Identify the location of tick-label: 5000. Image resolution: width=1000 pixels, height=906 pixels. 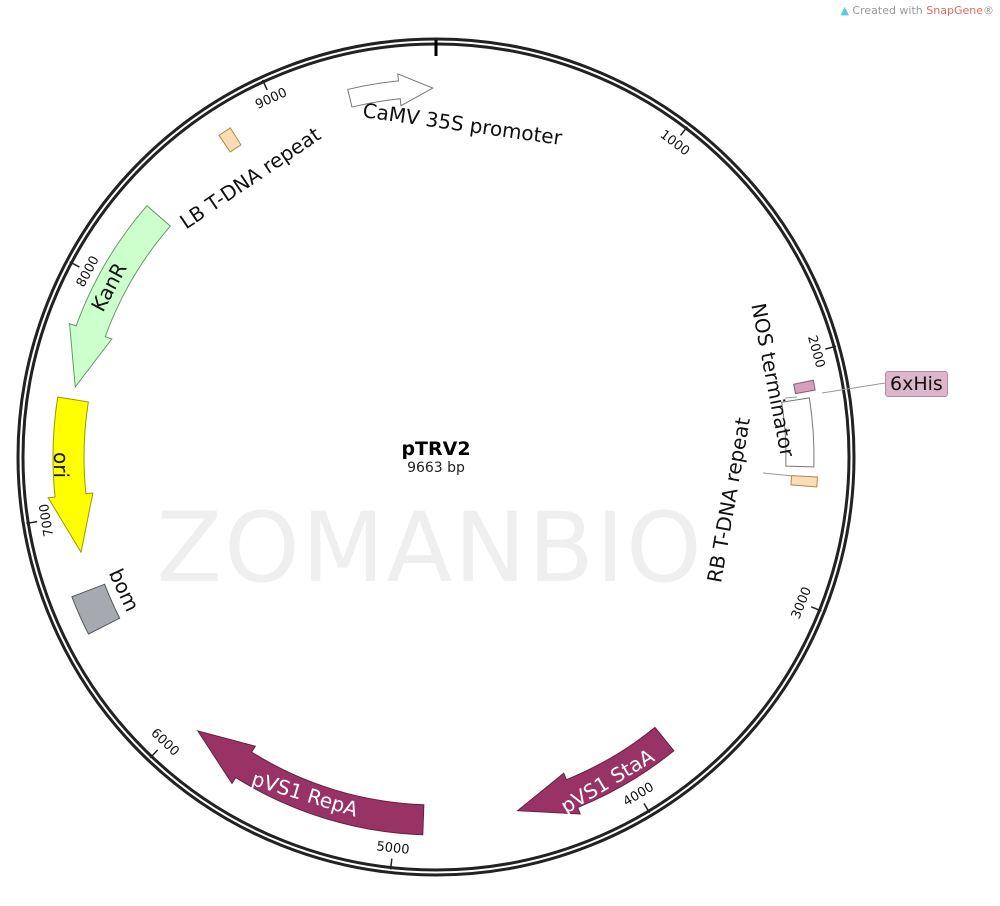
(393, 848).